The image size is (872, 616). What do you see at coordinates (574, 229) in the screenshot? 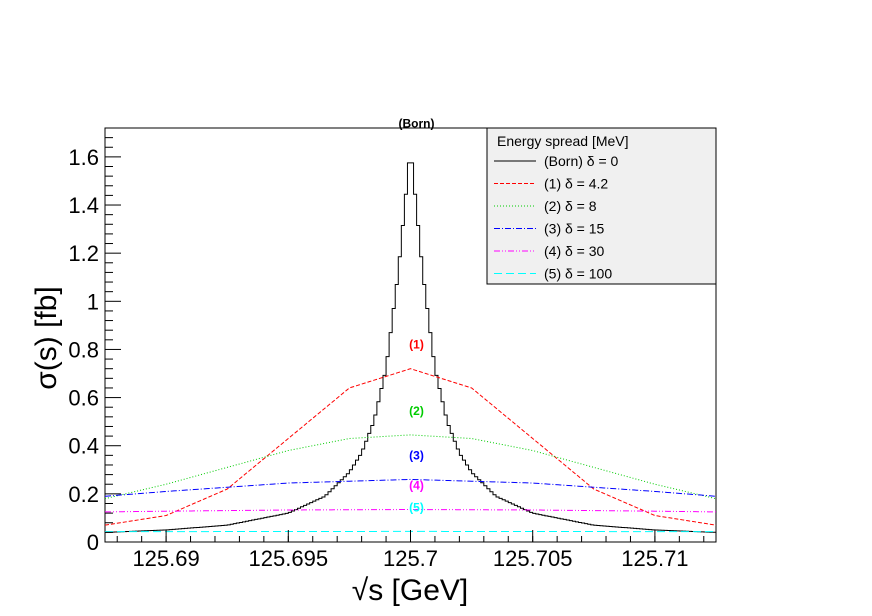
I see `legend-entry-label: (3) δ = 15` at bounding box center [574, 229].